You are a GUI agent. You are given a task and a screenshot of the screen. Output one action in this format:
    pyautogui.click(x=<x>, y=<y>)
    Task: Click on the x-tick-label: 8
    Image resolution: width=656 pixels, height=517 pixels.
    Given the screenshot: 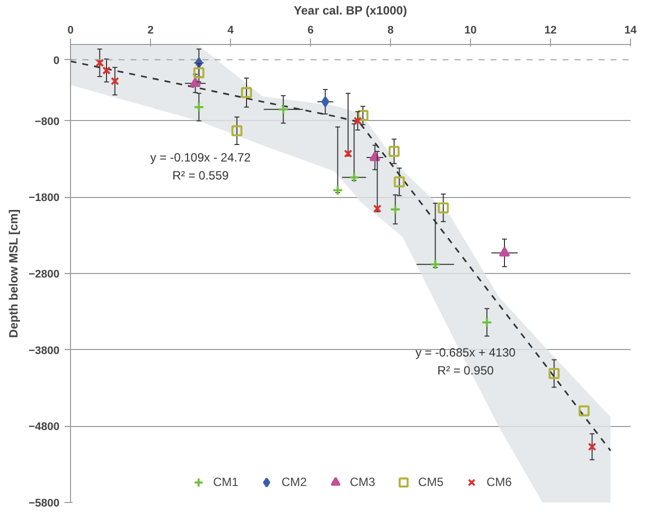 What is the action you would take?
    pyautogui.click(x=390, y=30)
    